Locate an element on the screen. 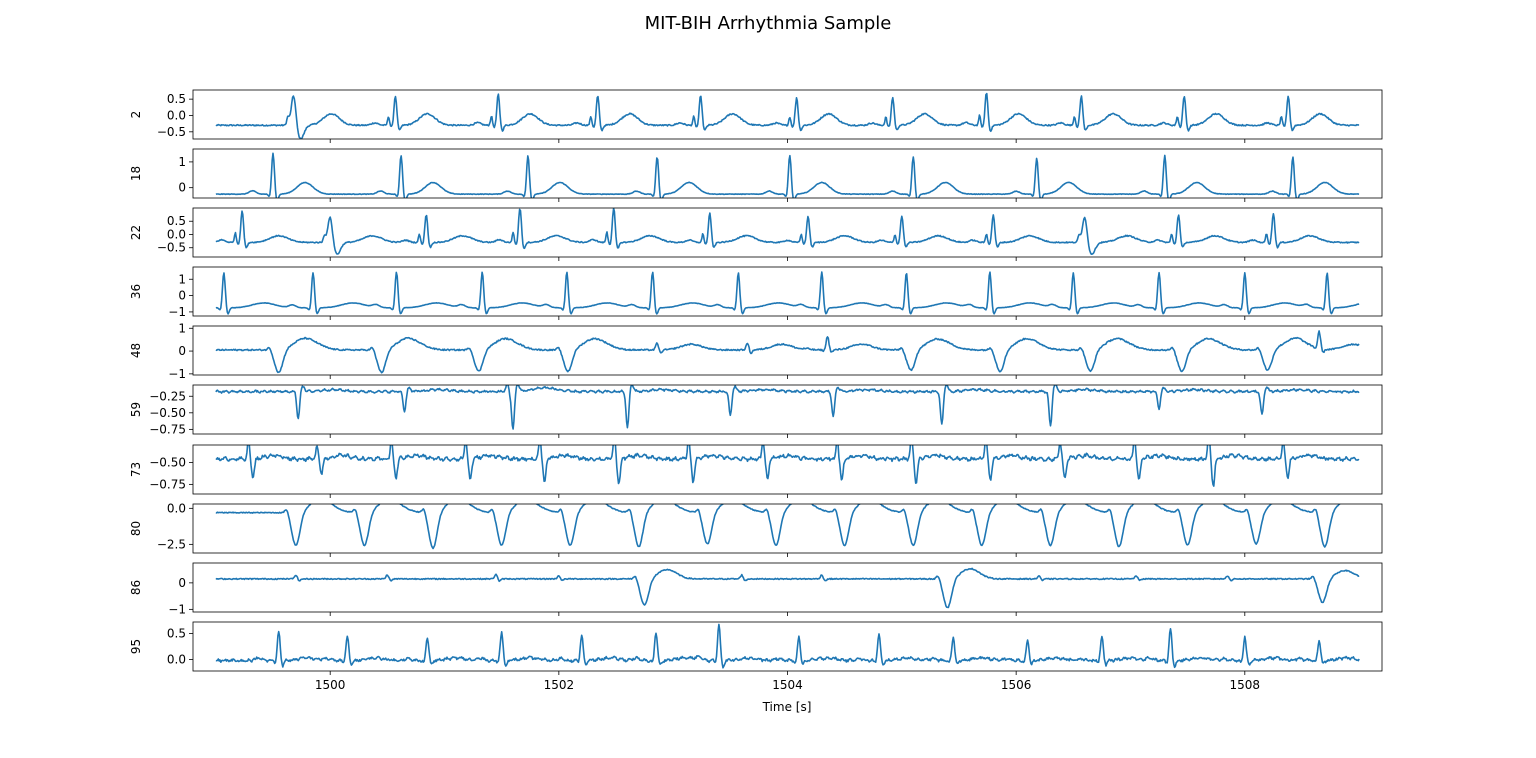 The width and height of the screenshot is (1536, 758). x-tick-label: 1508 is located at coordinates (1245, 685).